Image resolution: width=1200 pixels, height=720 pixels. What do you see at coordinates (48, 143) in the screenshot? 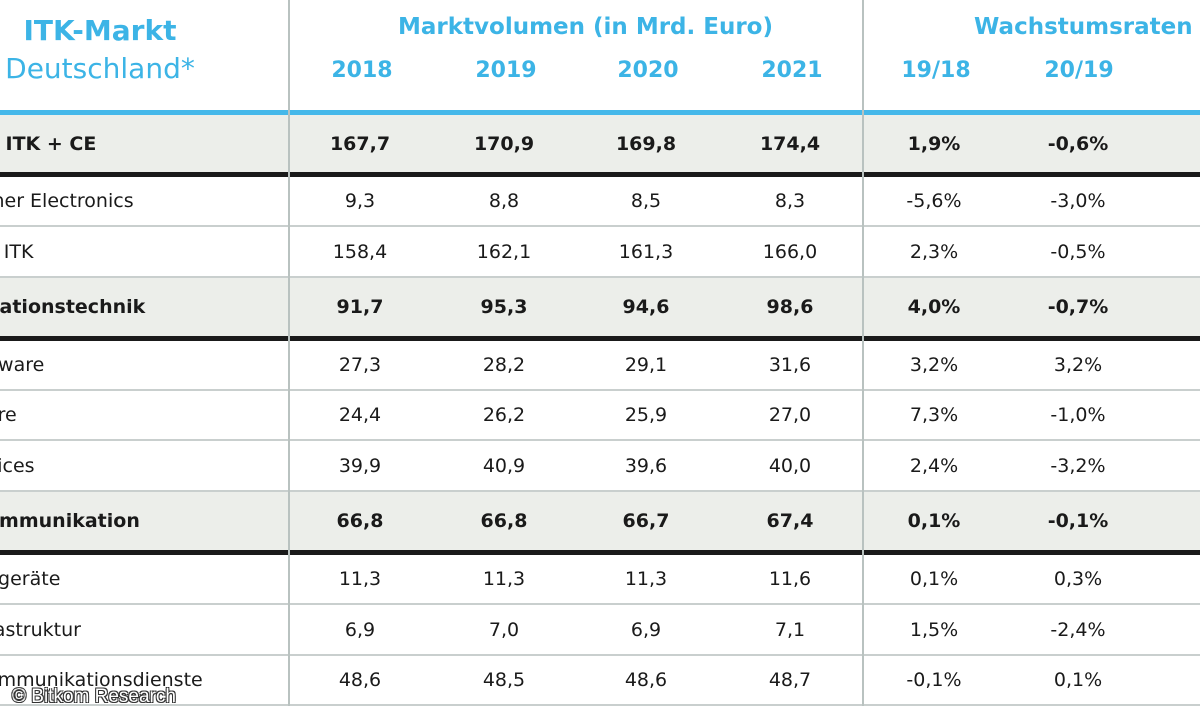
I see `row-label: e ITK + CE` at bounding box center [48, 143].